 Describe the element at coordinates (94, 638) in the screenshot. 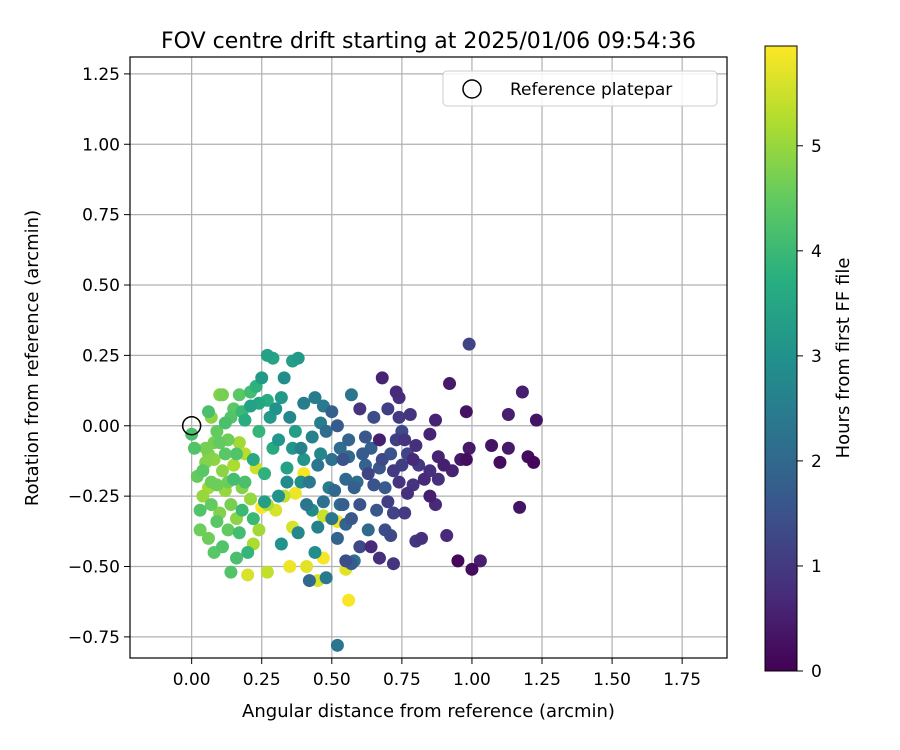

I see `y-tick-label: −0.75` at that location.